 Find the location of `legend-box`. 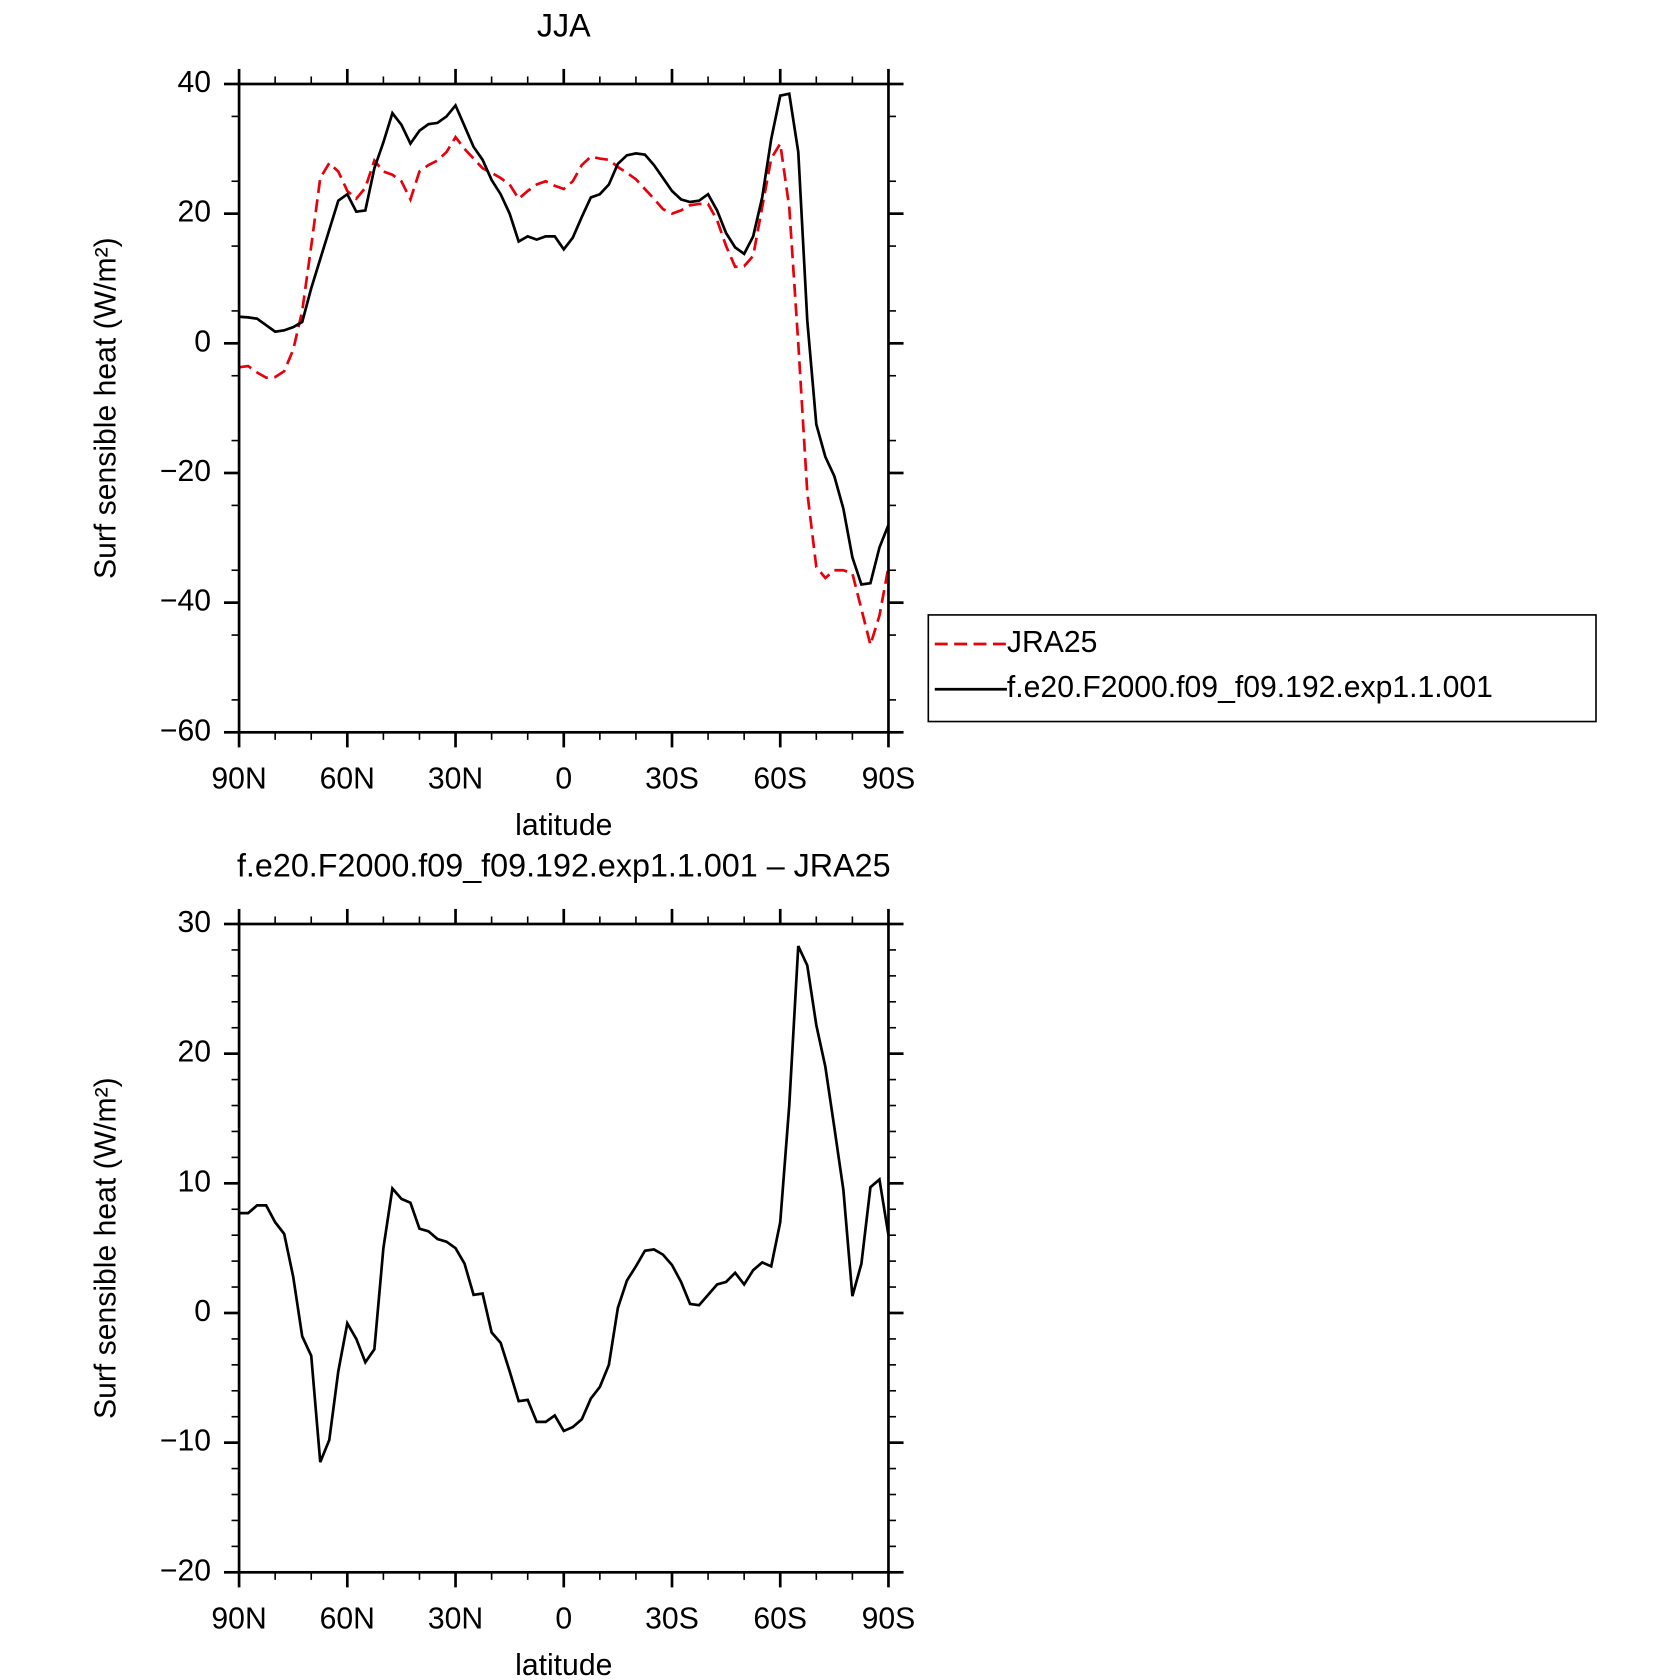

legend-box is located at coordinates (1262, 668).